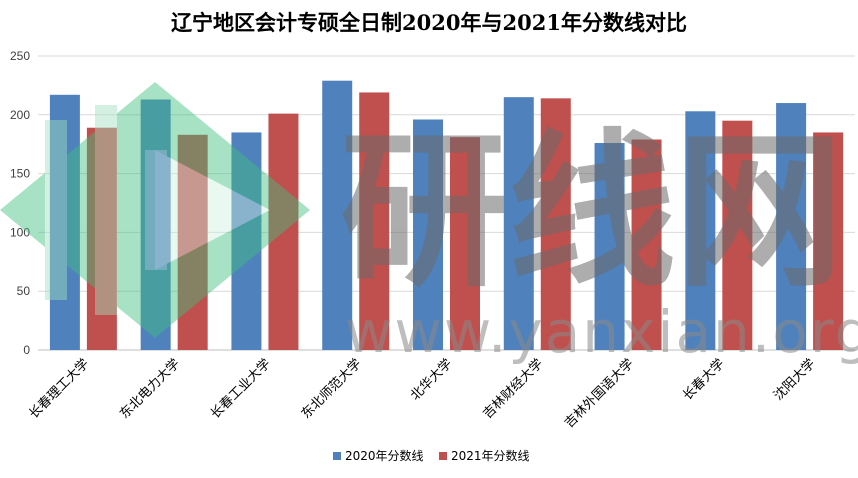  What do you see at coordinates (20, 174) in the screenshot?
I see `y-tick-label: 150` at bounding box center [20, 174].